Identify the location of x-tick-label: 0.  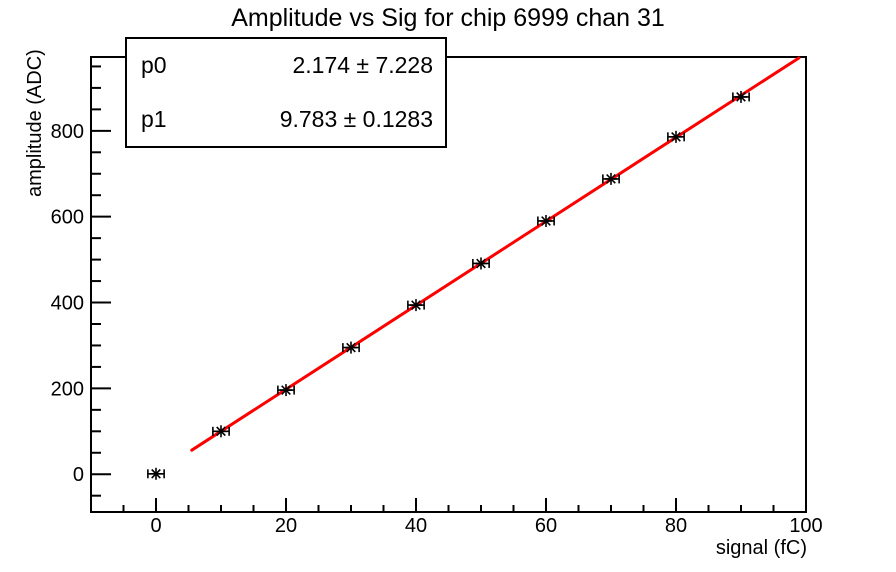
(155, 526).